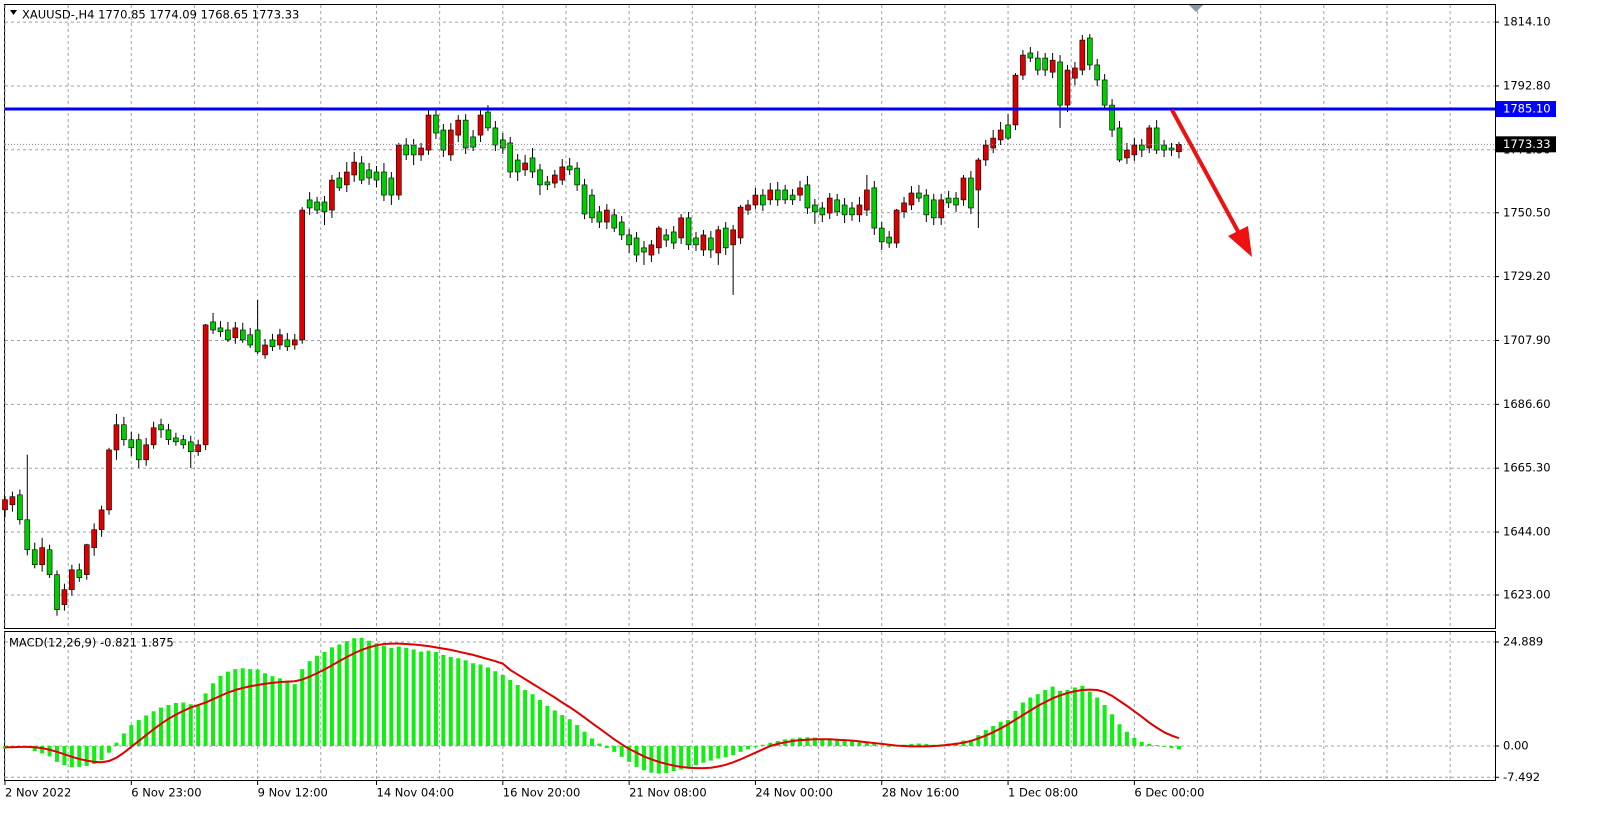 This screenshot has width=1601, height=825. Describe the element at coordinates (1527, 212) in the screenshot. I see `y-tick-label: 1750.50` at that location.